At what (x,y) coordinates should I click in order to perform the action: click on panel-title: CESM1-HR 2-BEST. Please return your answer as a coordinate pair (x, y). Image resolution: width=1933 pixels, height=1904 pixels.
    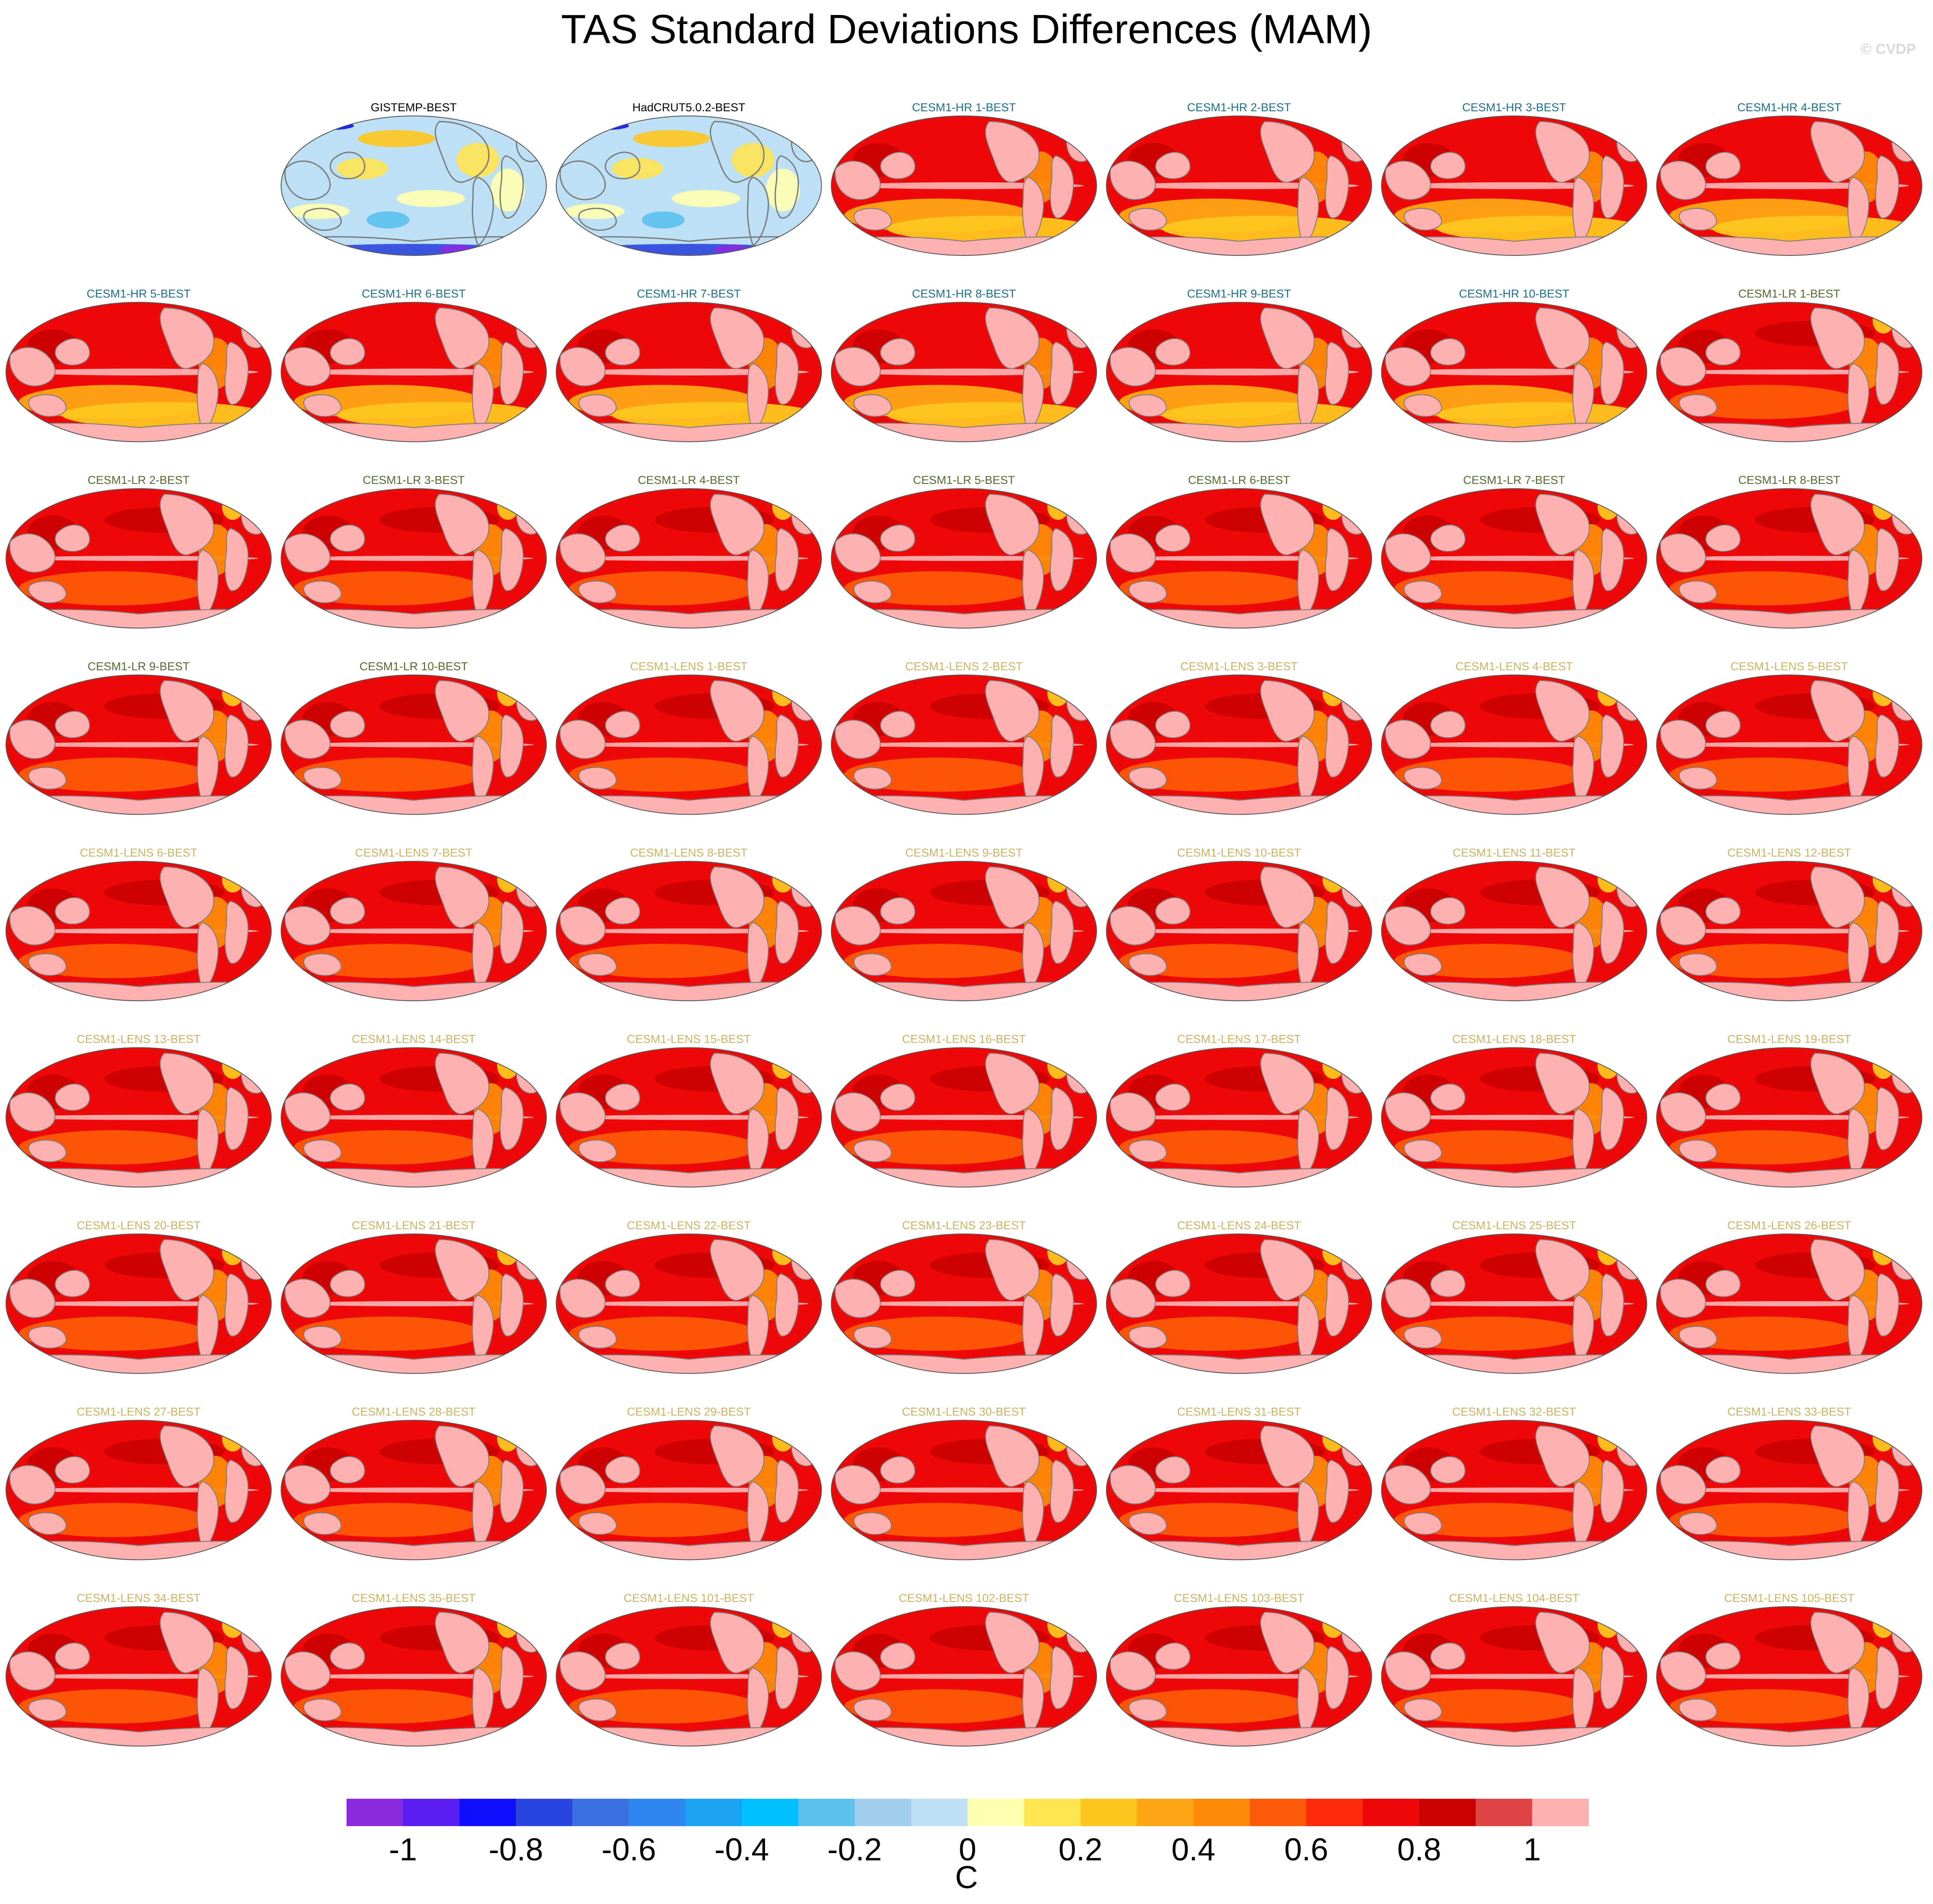
    Looking at the image, I should click on (1239, 107).